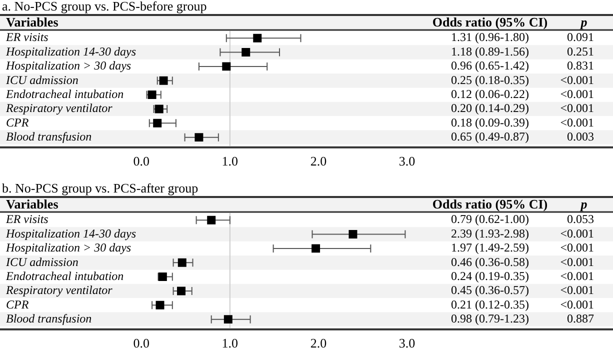 The image size is (613, 364). What do you see at coordinates (490, 37) in the screenshot?
I see `annotation: 1.31 (0.96-1.80)` at bounding box center [490, 37].